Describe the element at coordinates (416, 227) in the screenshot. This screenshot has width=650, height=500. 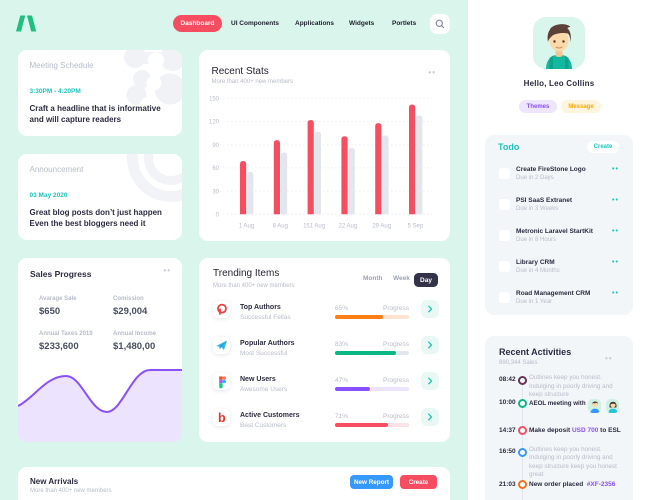
I see `svg-text: 5 Sep` at that location.